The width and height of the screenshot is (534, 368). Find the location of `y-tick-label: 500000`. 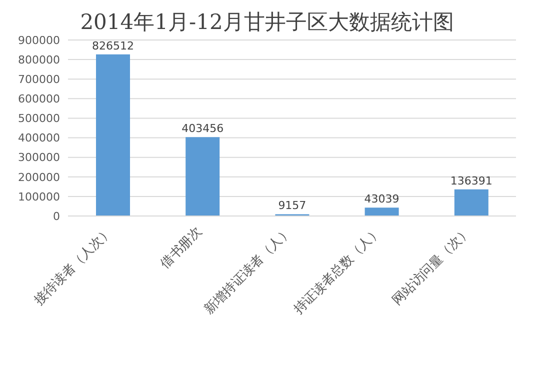

y-tick-label: 500000 is located at coordinates (39, 119).